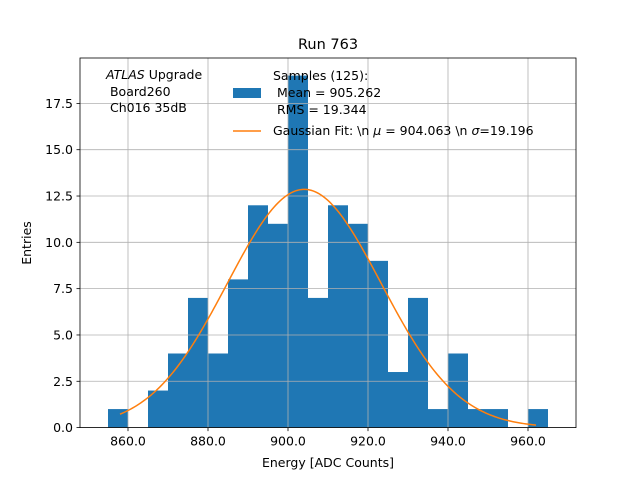  What do you see at coordinates (63, 381) in the screenshot?
I see `y-tick-label: 2.5` at bounding box center [63, 381].